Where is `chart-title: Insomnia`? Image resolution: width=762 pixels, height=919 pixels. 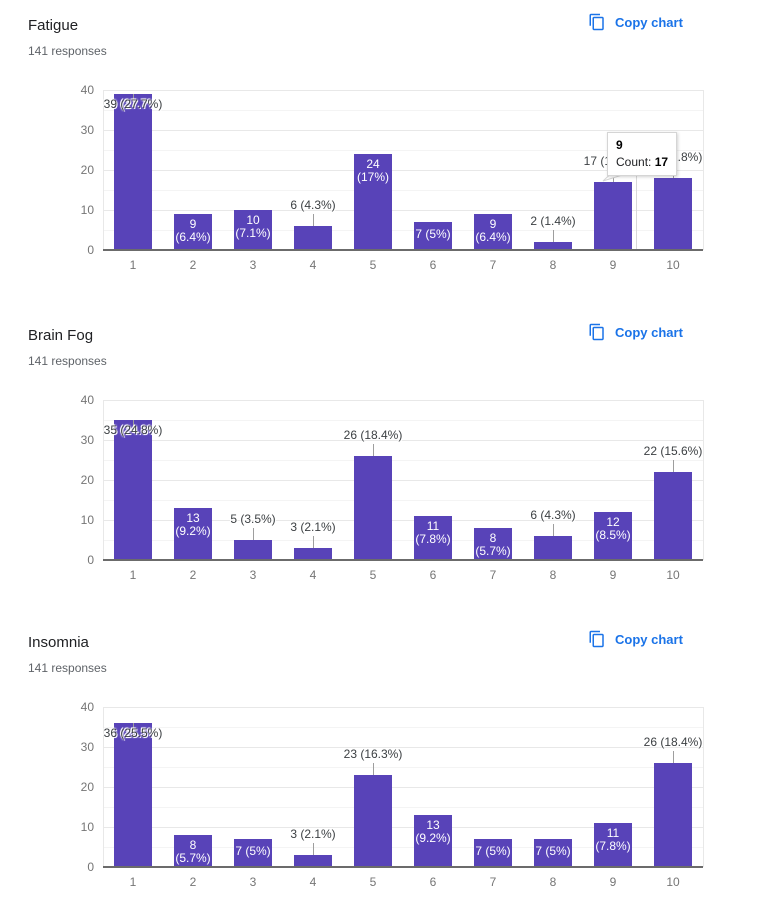 chart-title: Insomnia is located at coordinates (58, 642).